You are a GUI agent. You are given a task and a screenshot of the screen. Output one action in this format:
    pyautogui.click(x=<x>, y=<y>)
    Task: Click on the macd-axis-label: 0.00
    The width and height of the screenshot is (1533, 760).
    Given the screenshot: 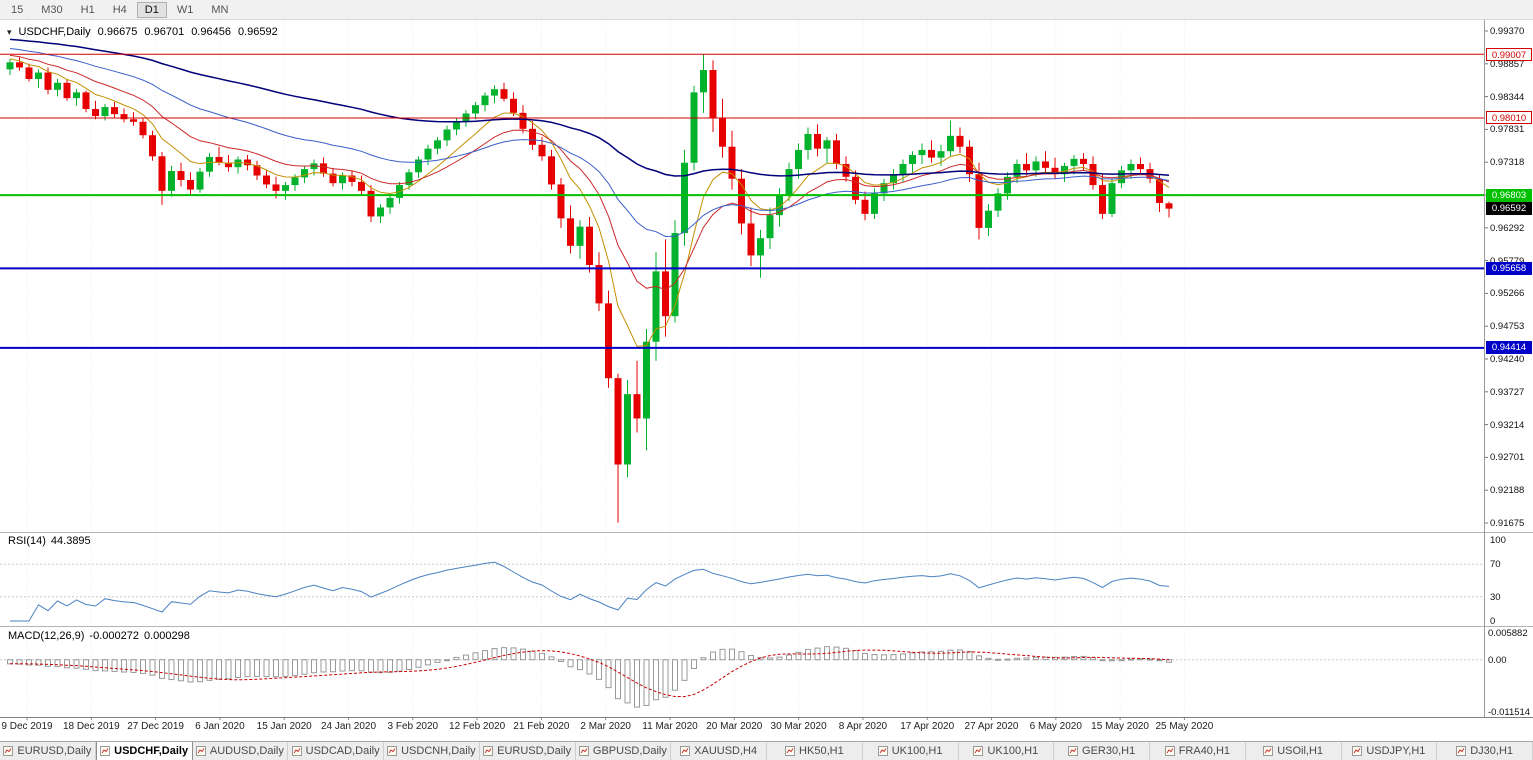 What is the action you would take?
    pyautogui.click(x=1497, y=660)
    